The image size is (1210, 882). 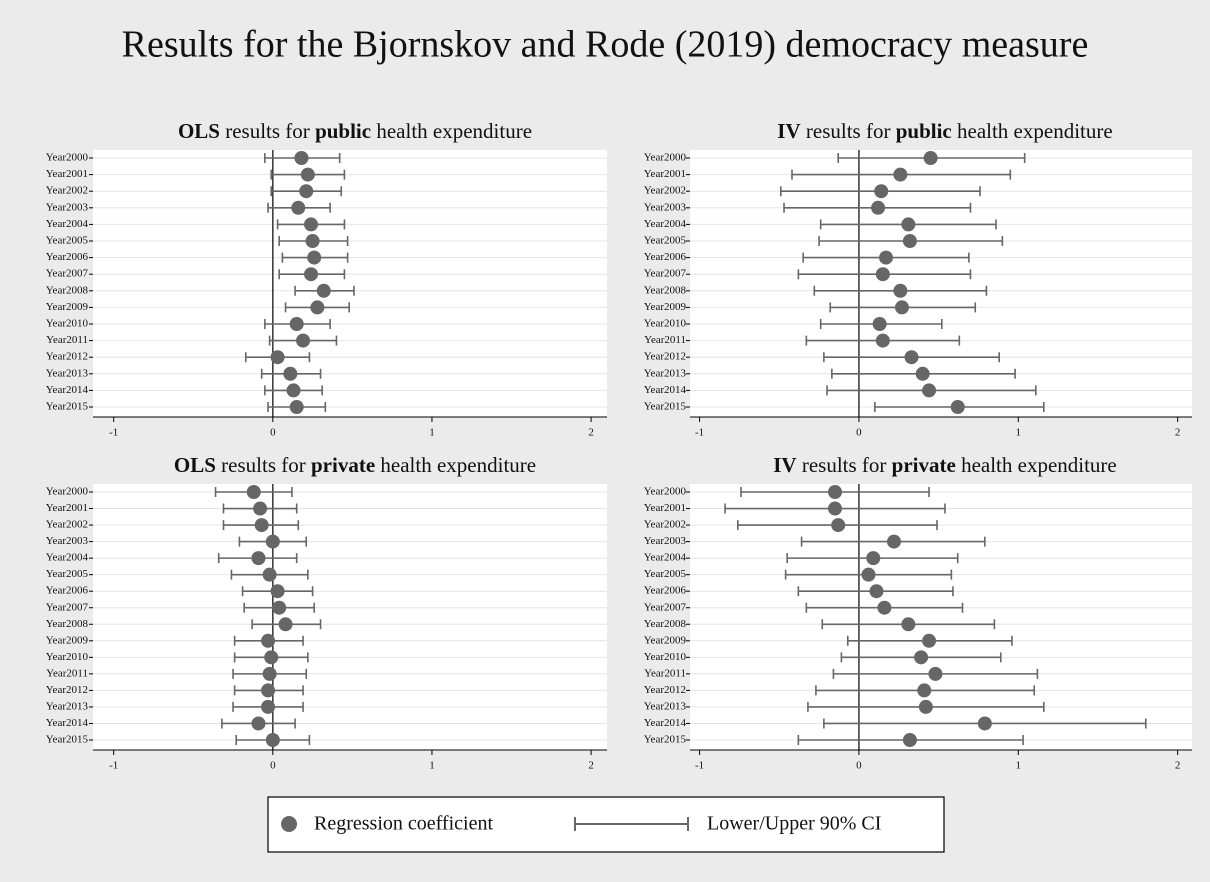 What do you see at coordinates (403, 824) in the screenshot?
I see `legend-label: Regression coefficient` at bounding box center [403, 824].